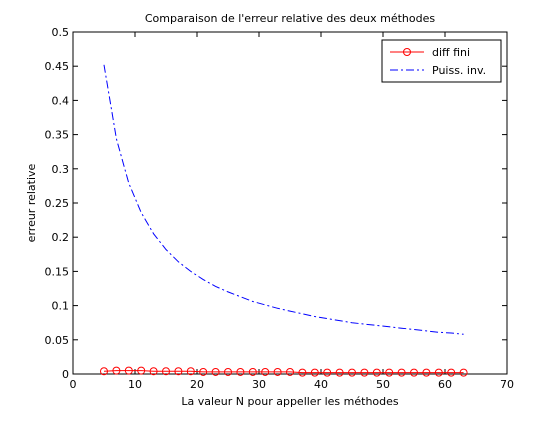 The width and height of the screenshot is (560, 424). What do you see at coordinates (65, 374) in the screenshot?
I see `y-tick-label: 0` at bounding box center [65, 374].